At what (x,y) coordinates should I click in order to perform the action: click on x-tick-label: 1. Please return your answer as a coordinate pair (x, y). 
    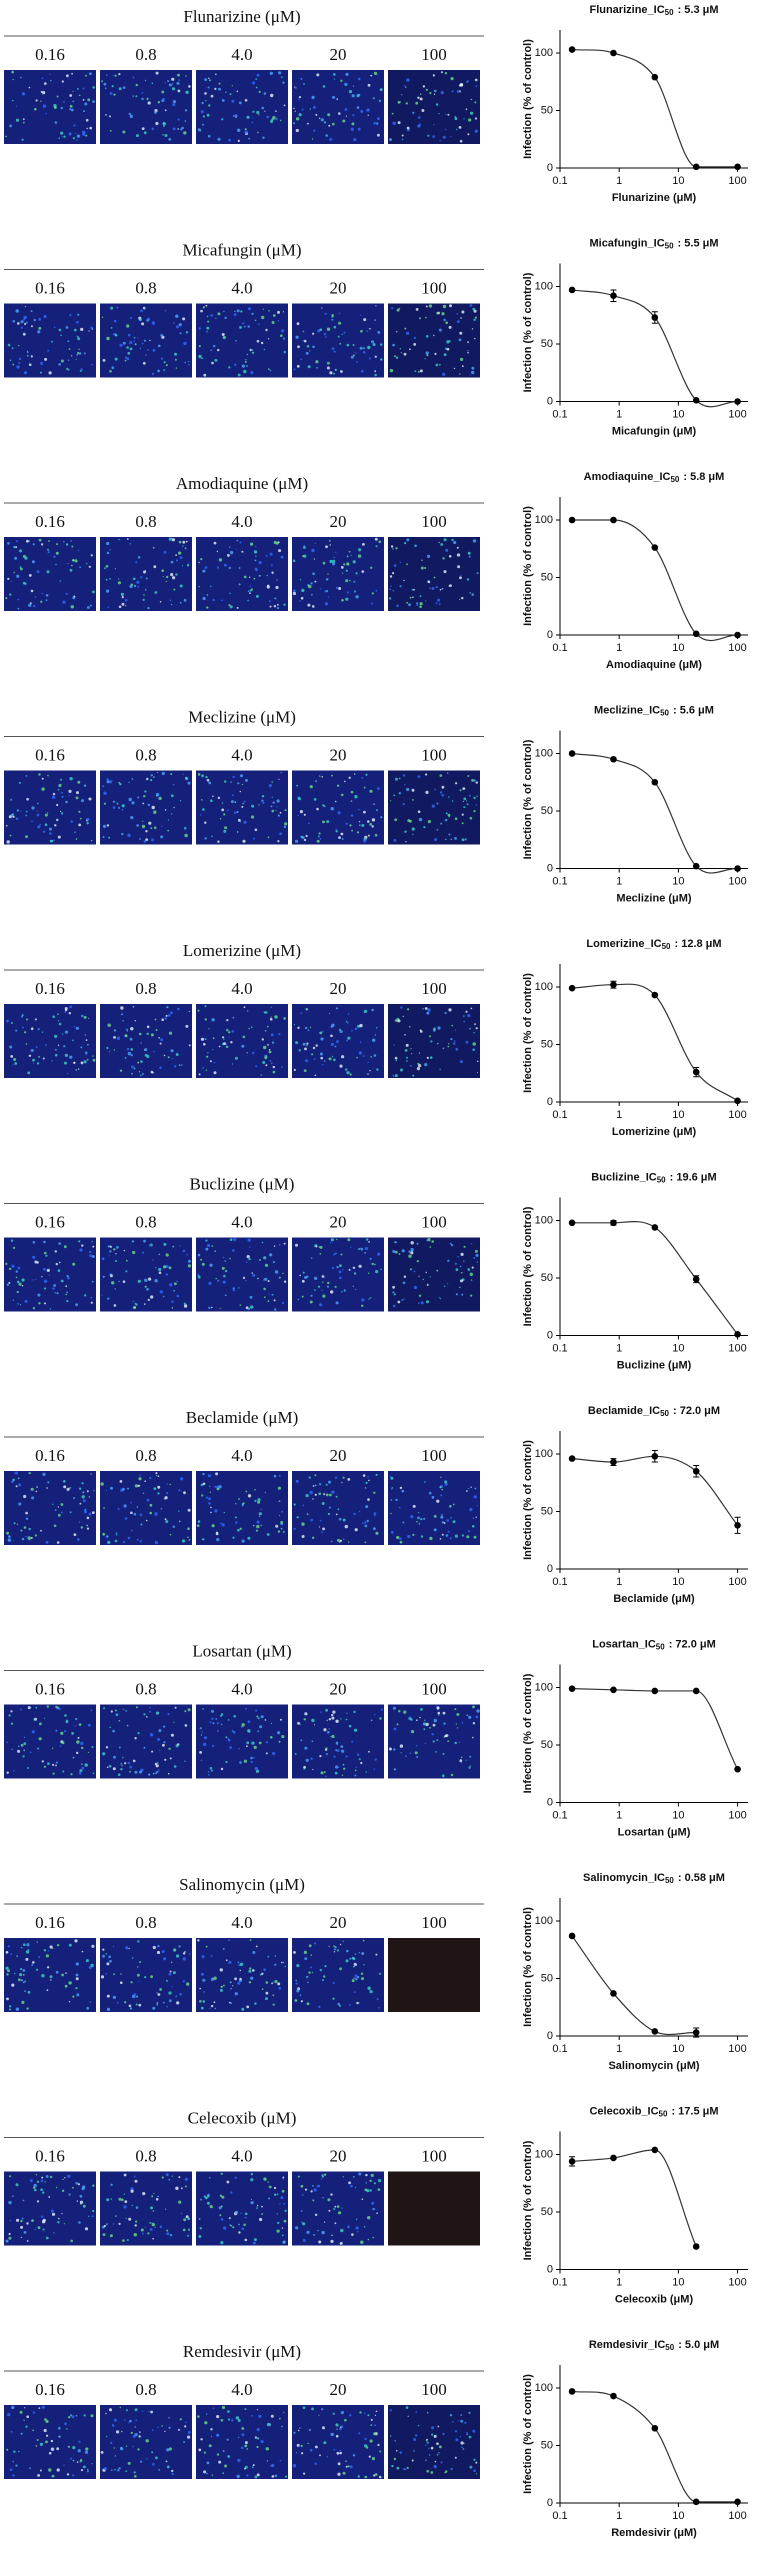
    Looking at the image, I should click on (619, 181).